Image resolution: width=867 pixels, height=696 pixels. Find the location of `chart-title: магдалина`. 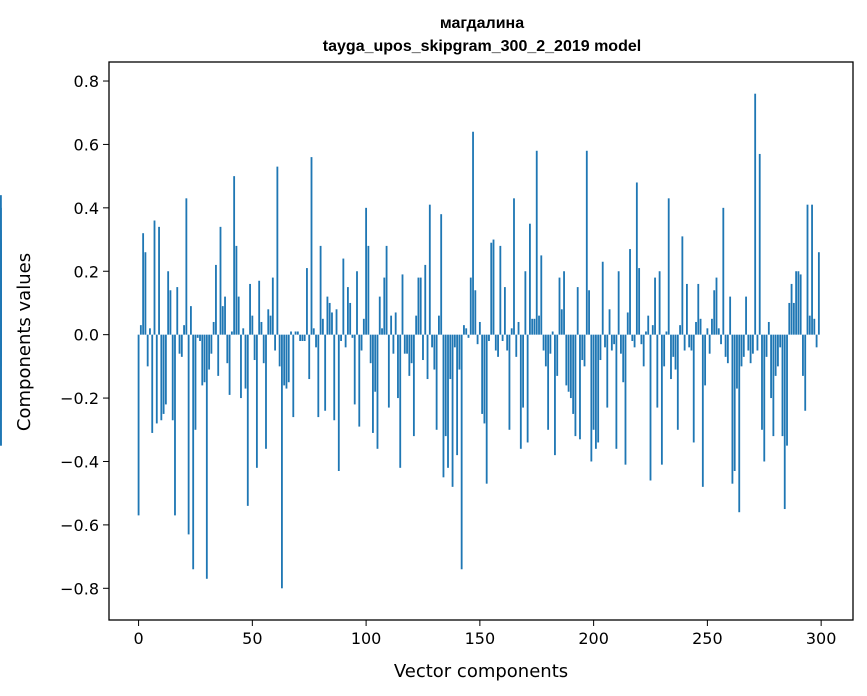

chart-title: магдалина is located at coordinates (482, 23).